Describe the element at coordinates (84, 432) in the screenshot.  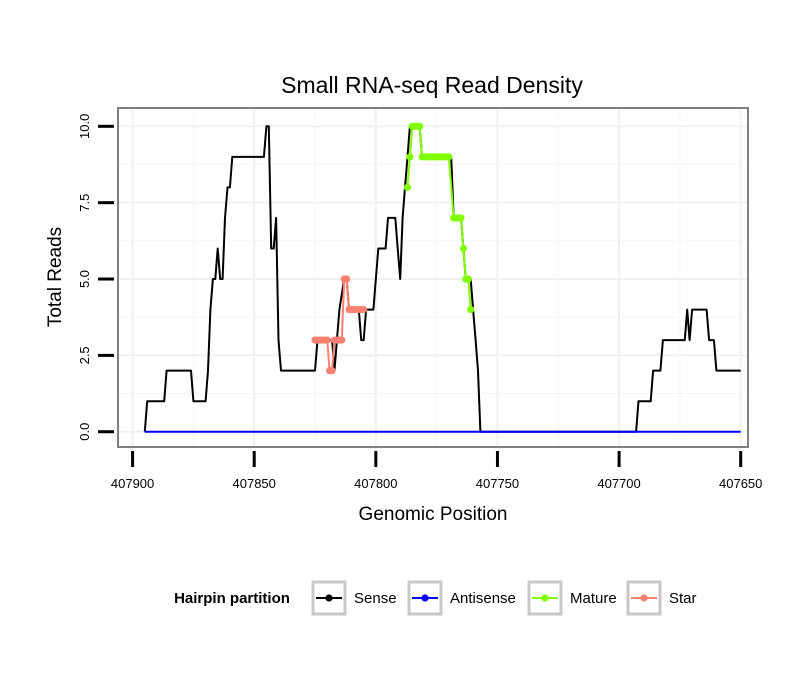
I see `y-tick-label: 0.0` at that location.